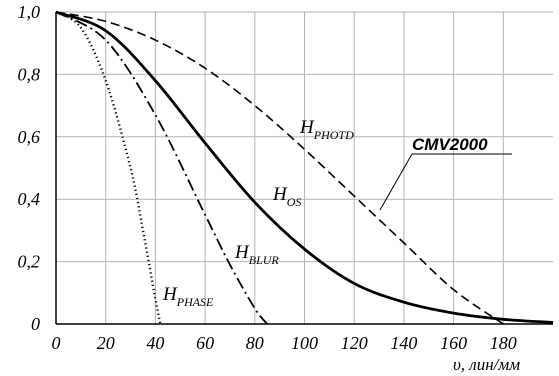  What do you see at coordinates (188, 296) in the screenshot?
I see `label-h-phase: HPHASE` at bounding box center [188, 296].